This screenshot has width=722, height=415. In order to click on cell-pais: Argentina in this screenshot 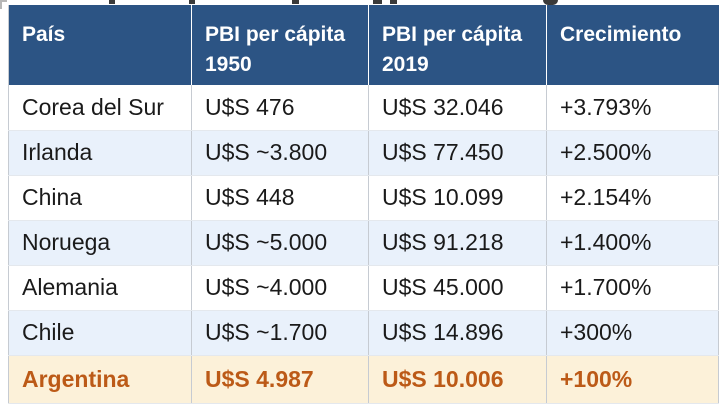, I will do `click(100, 379)`.